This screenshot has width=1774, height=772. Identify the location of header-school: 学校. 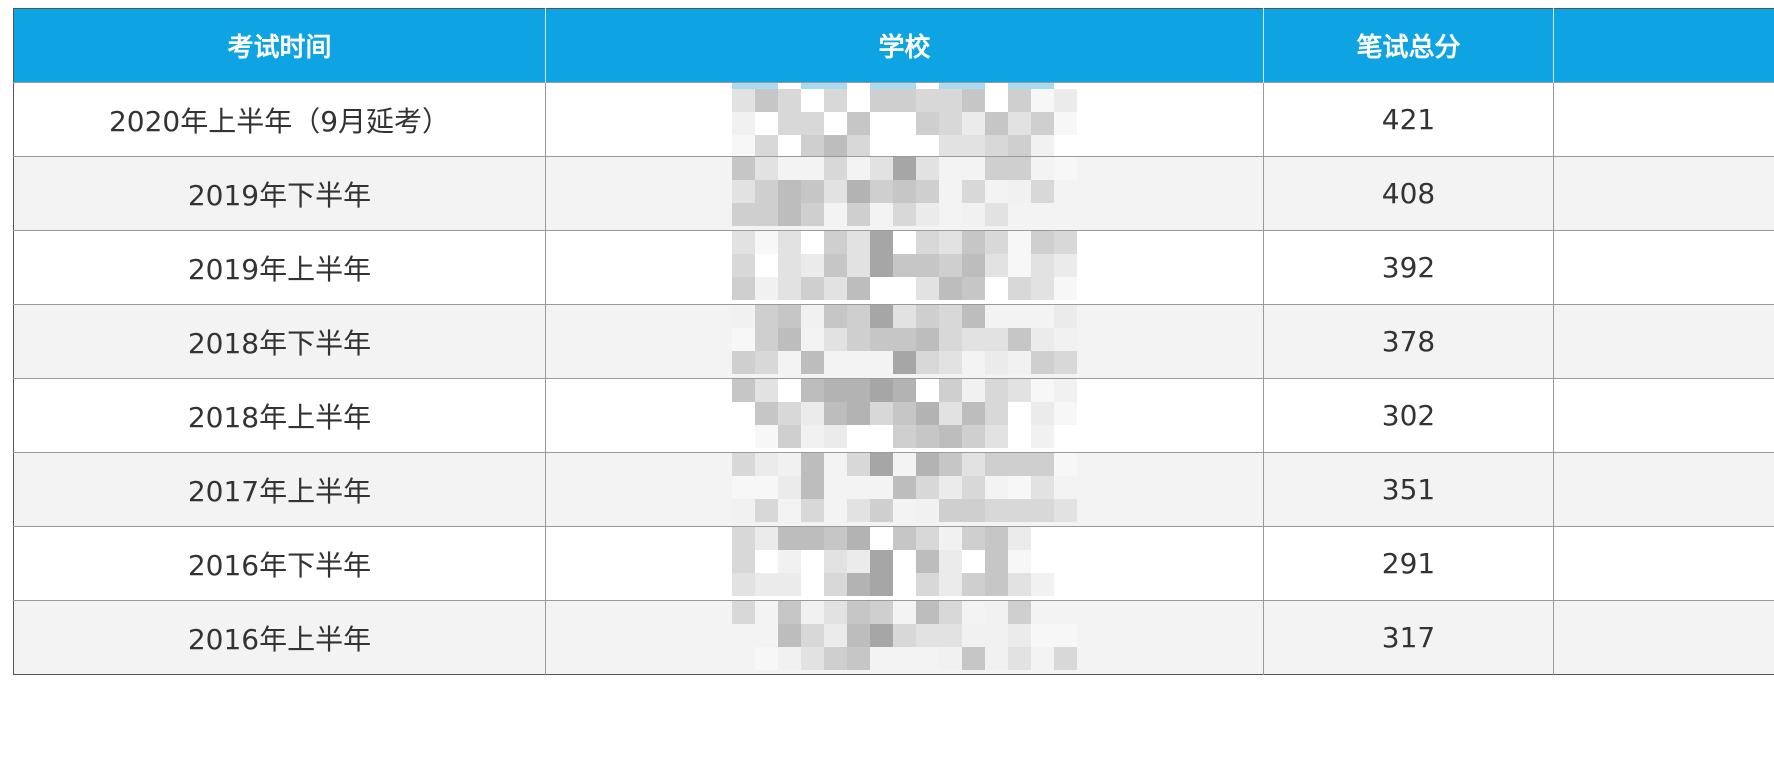
(904, 45).